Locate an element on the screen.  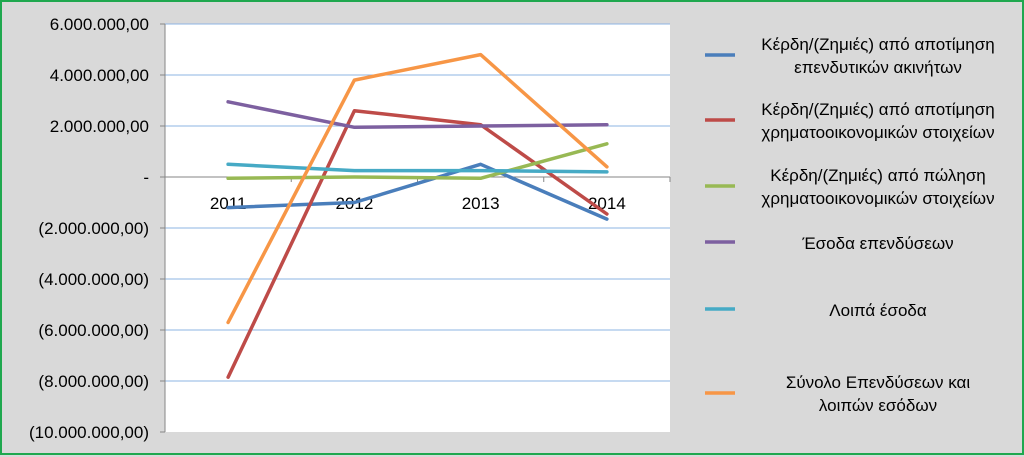
y-tick-label: 6.000.000,00 is located at coordinates (99, 24).